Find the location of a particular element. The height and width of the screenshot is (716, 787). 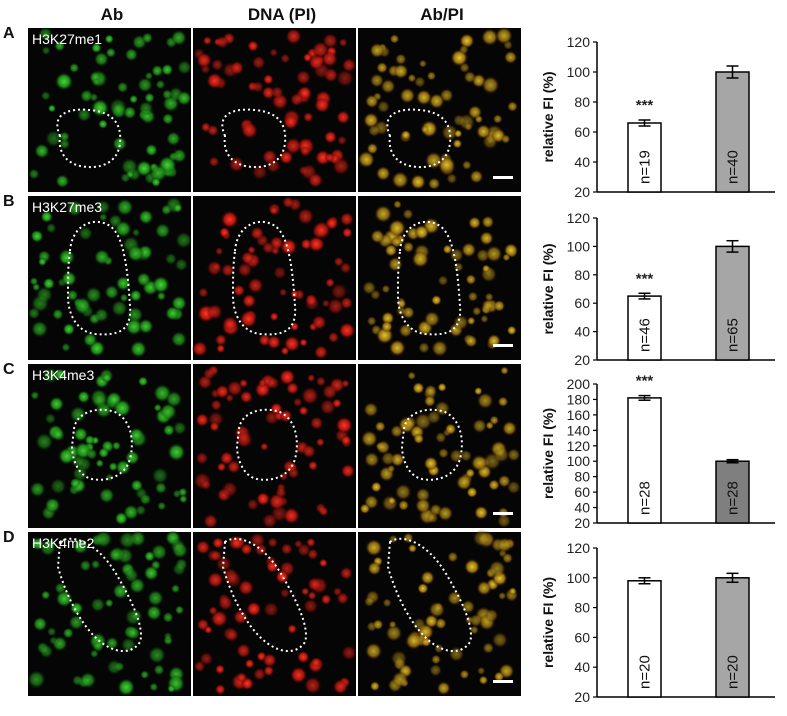

bar-chart: 20 40 60 80 100 120 relative FI (%) n=20 n=20 is located at coordinates (657, 622).